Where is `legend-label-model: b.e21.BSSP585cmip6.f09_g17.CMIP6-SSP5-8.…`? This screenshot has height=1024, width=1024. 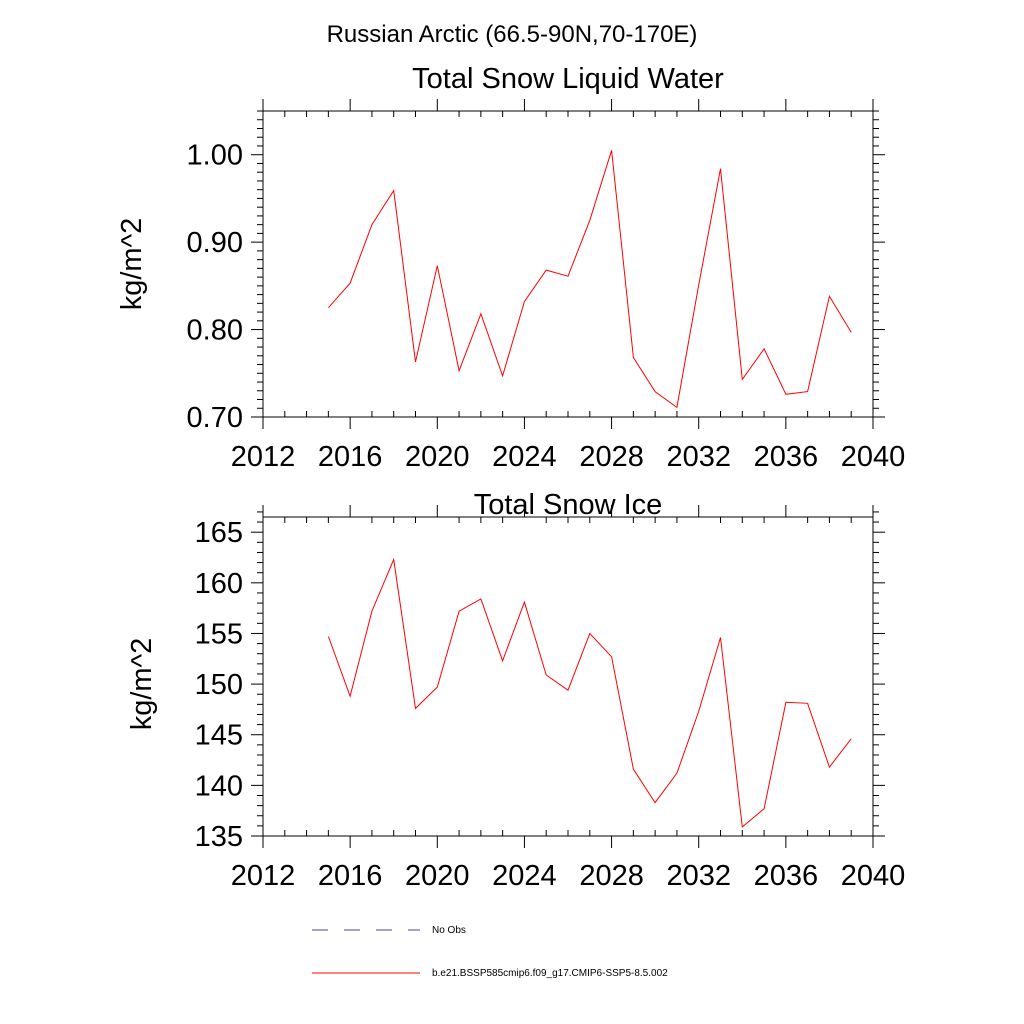
legend-label-model: b.e21.BSSP585cmip6.f09_g17.CMIP6-SSP5-8.… is located at coordinates (550, 973).